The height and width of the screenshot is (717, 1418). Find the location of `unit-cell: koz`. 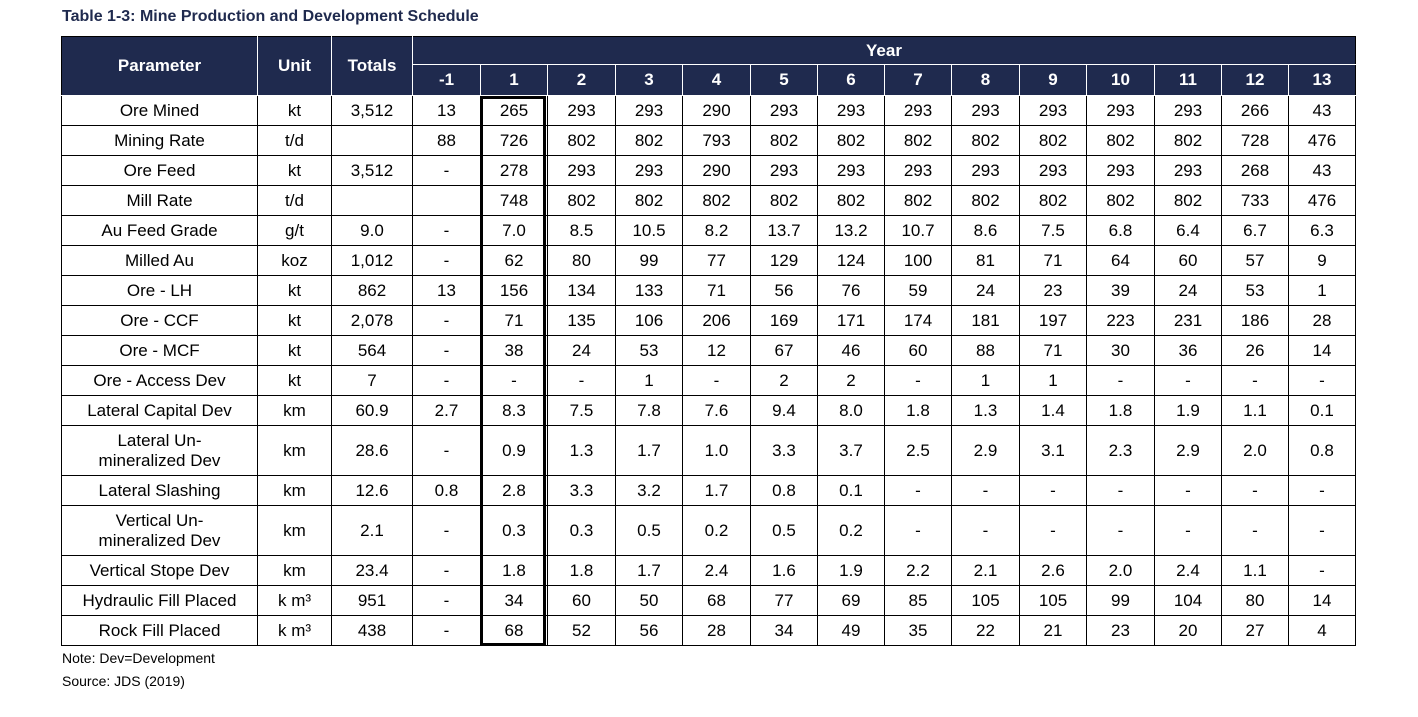

unit-cell: koz is located at coordinates (294, 260).